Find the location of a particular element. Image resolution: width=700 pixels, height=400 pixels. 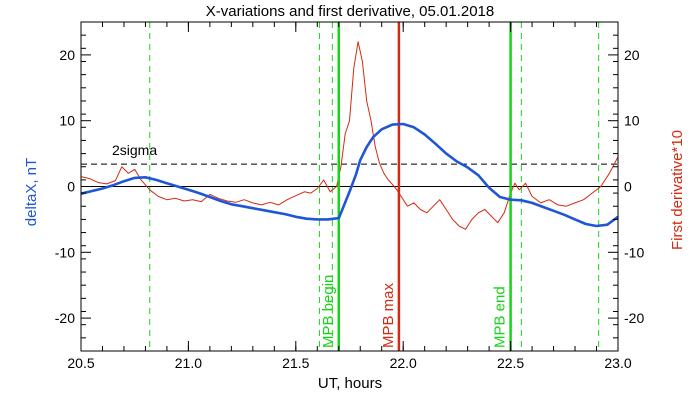

y-tick-label-left: -10 is located at coordinates (65, 252).